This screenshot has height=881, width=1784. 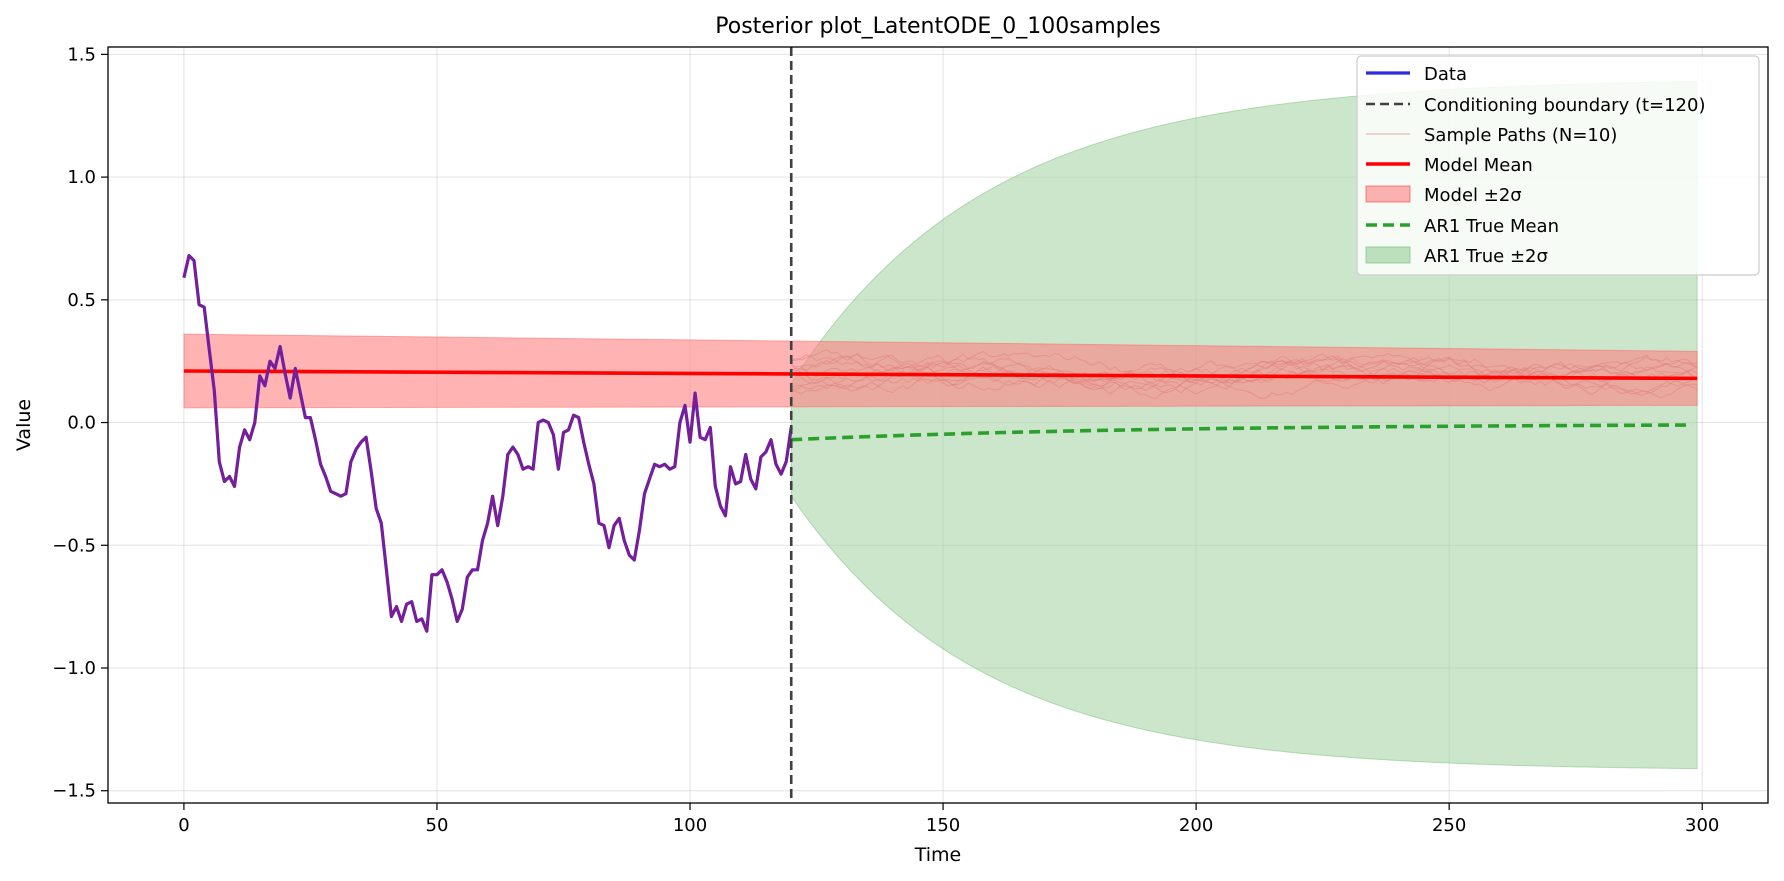 I want to click on x-tick-label: 250, so click(x=1449, y=825).